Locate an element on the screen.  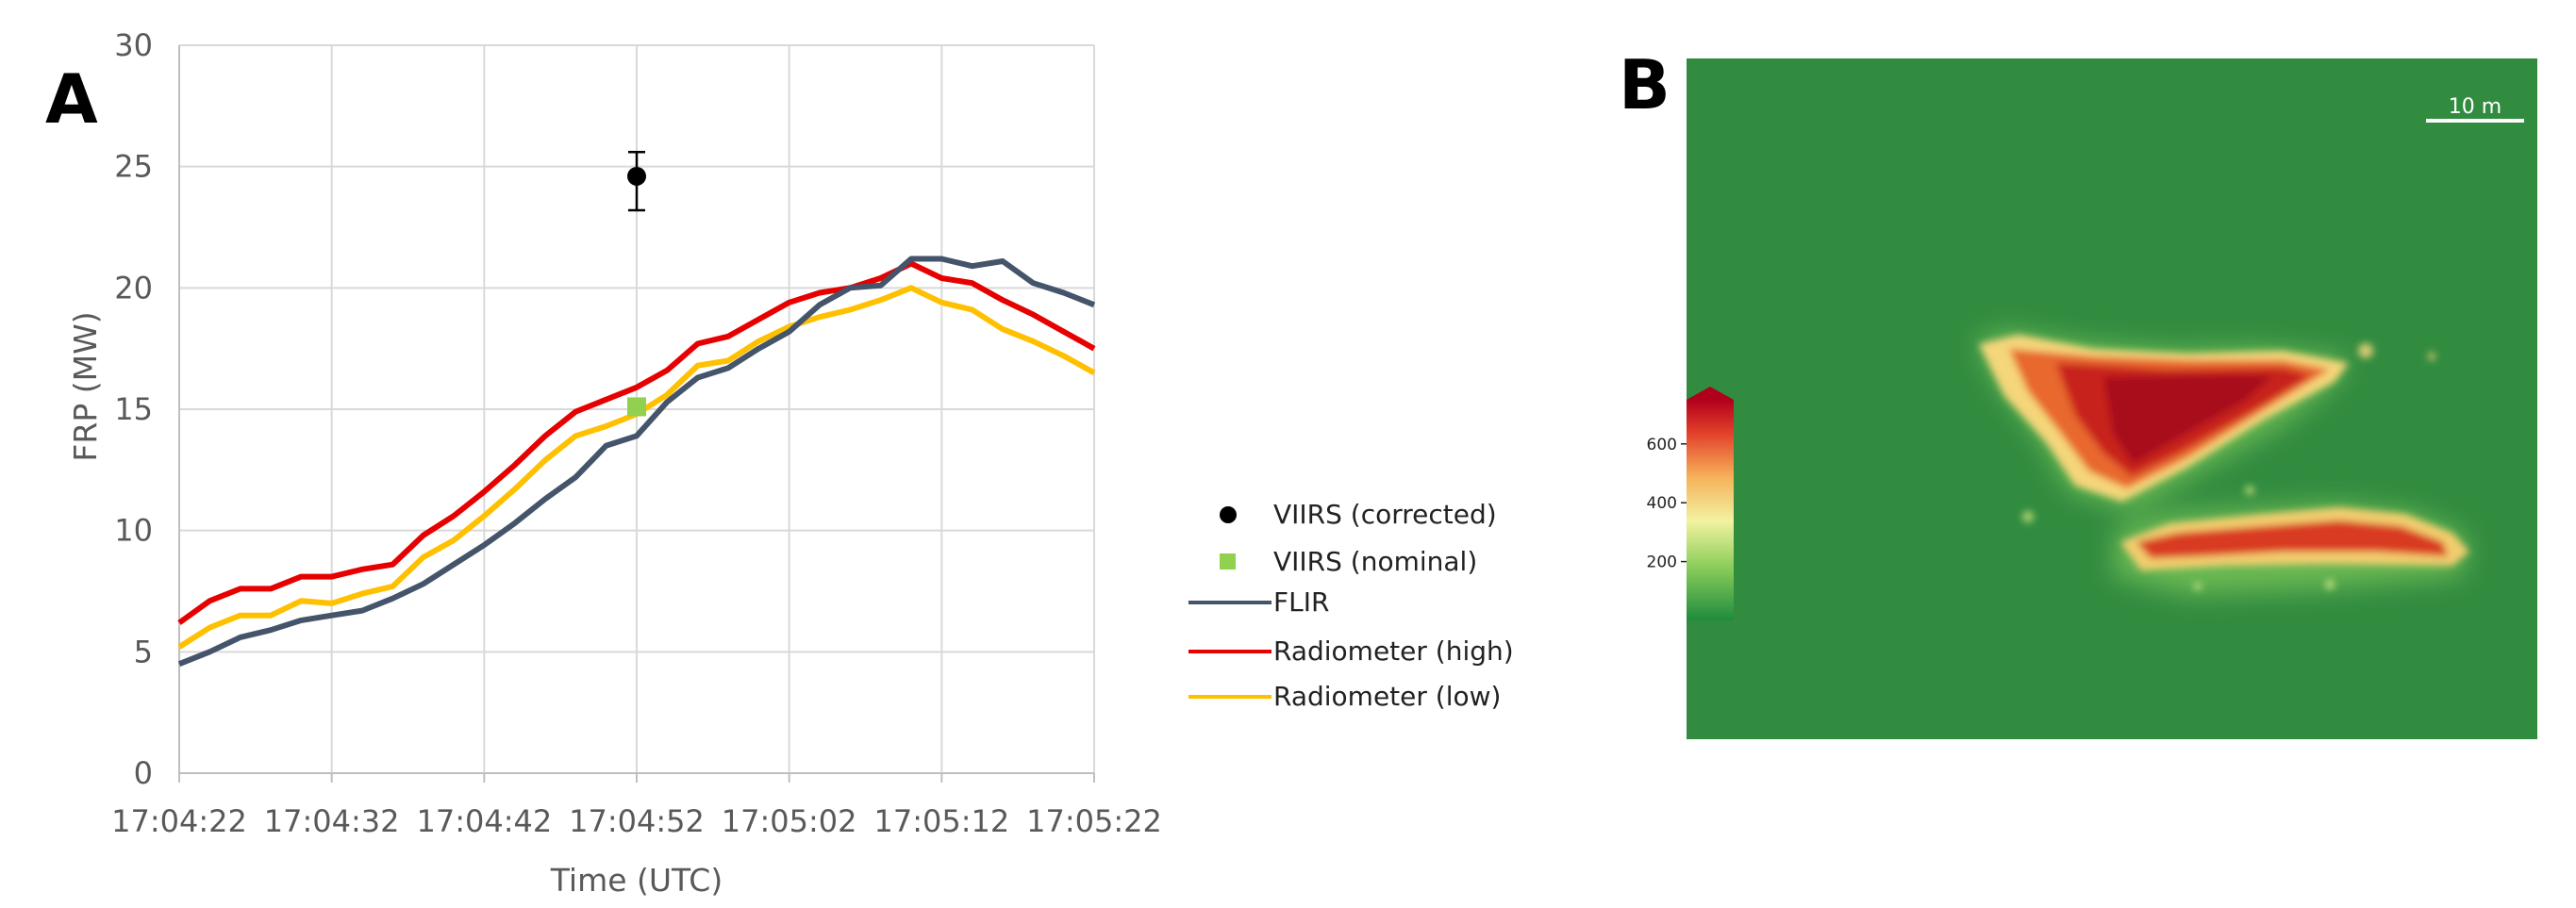
hot-spots is located at coordinates (2228, 467).